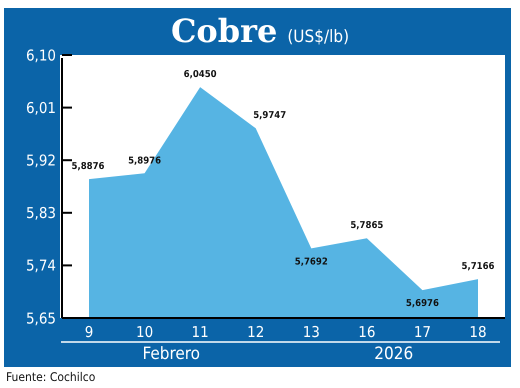  What do you see at coordinates (423, 332) in the screenshot?
I see `x-tick-label: 17` at bounding box center [423, 332].